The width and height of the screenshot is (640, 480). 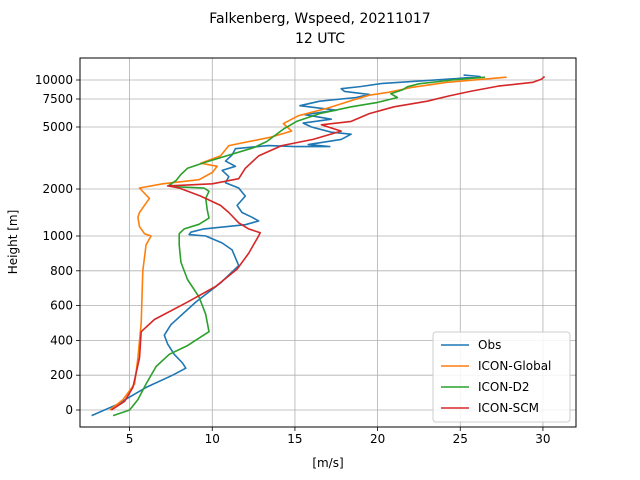 I want to click on x-tick-label: 30, so click(x=542, y=439).